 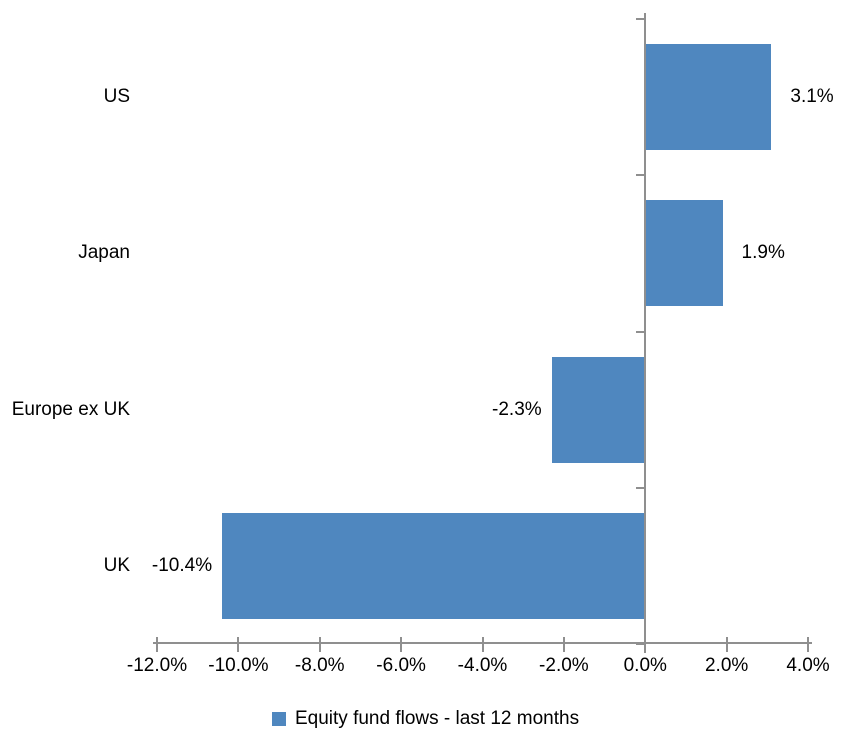 What do you see at coordinates (116, 97) in the screenshot?
I see `category-label: US` at bounding box center [116, 97].